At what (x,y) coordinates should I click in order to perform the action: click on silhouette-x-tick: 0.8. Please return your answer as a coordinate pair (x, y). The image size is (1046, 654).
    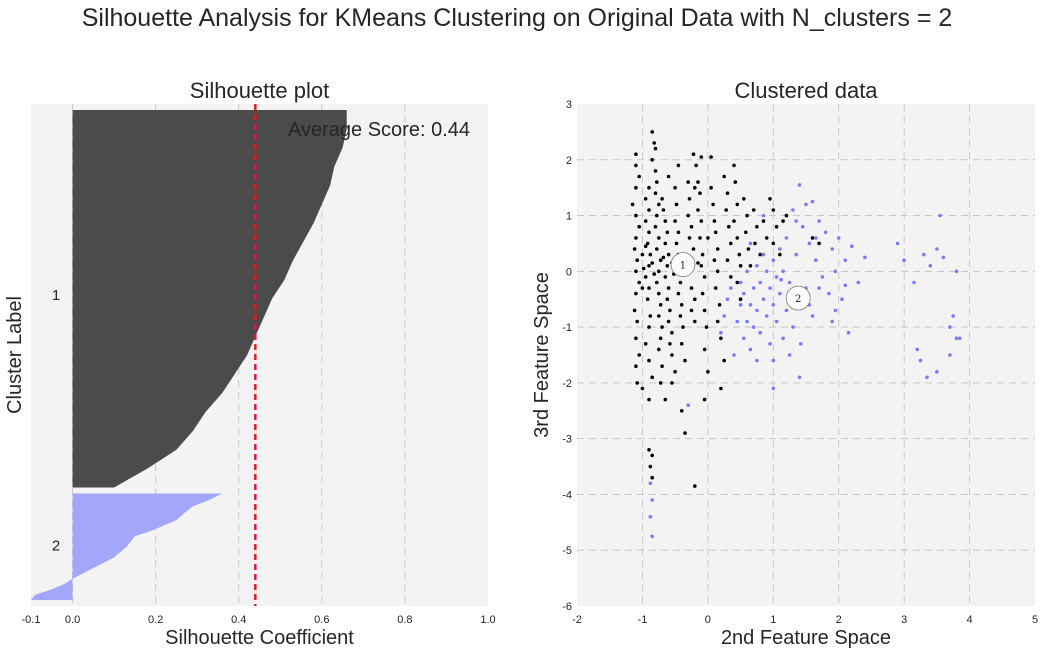
    Looking at the image, I should click on (404, 620).